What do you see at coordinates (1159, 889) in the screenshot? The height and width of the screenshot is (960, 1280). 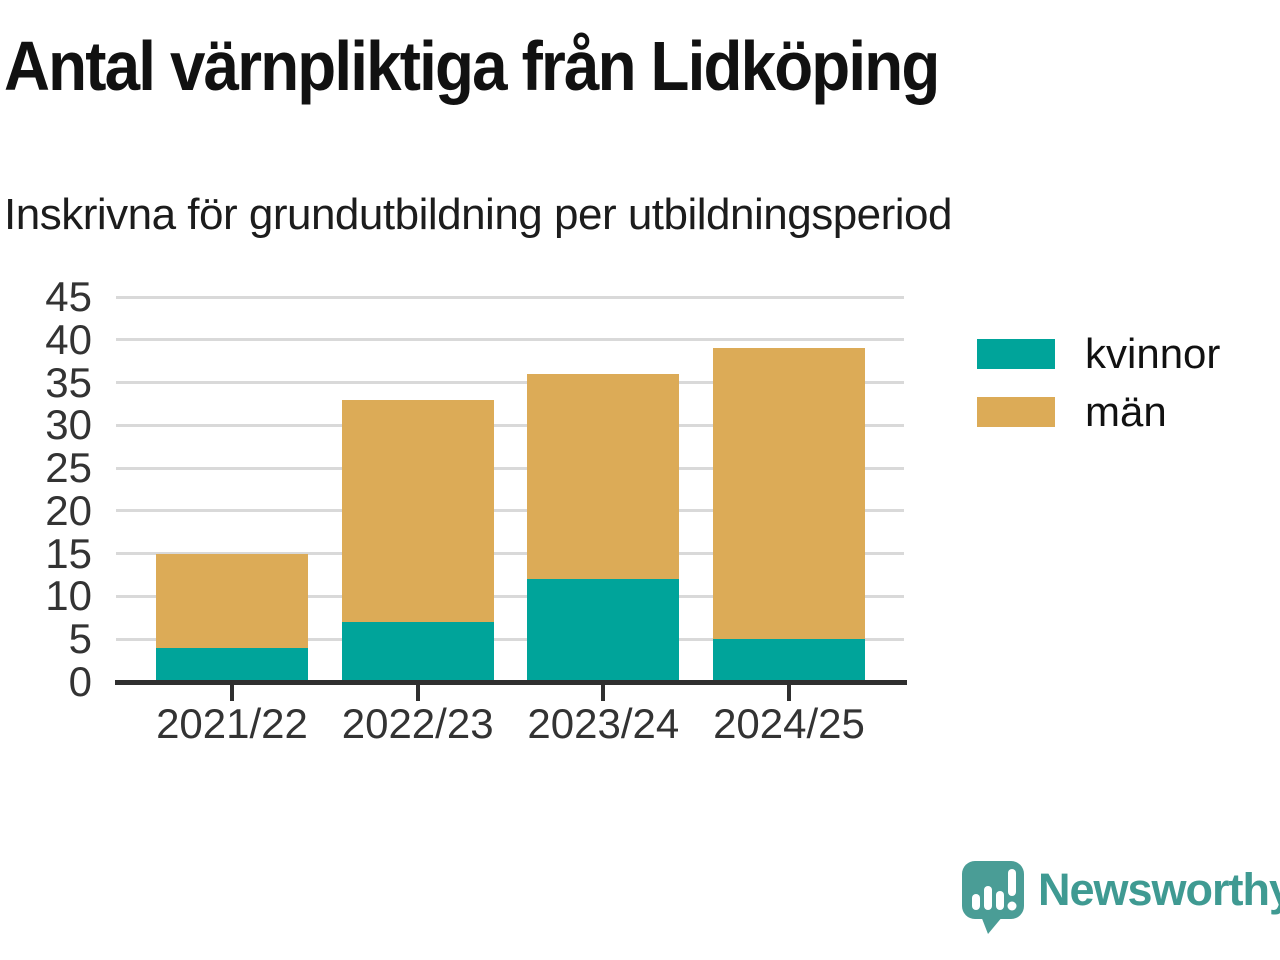 I see `brand-name: Newsworthy` at bounding box center [1159, 889].